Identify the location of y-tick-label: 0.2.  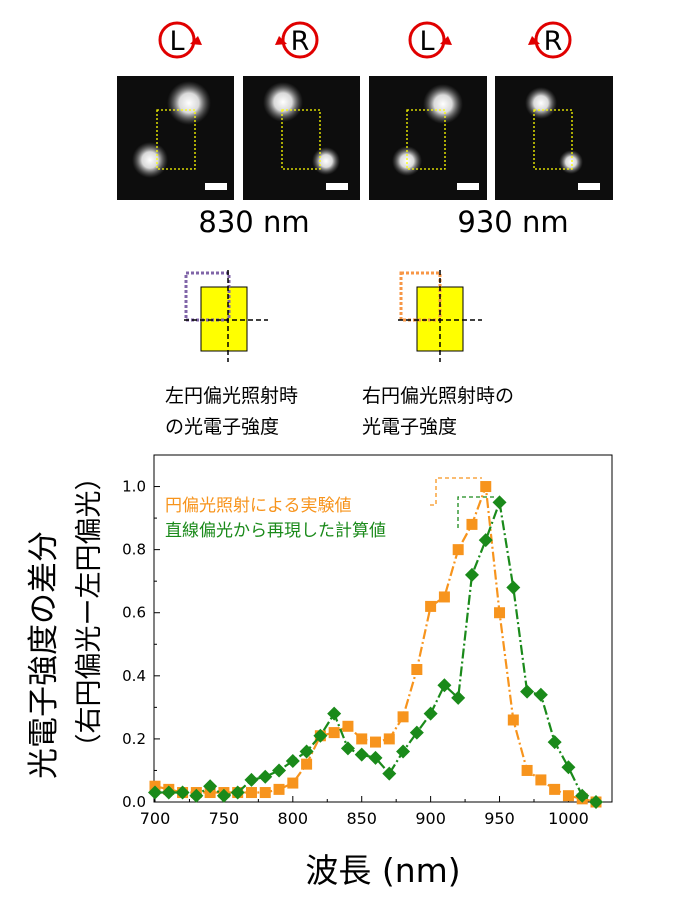
(134, 739).